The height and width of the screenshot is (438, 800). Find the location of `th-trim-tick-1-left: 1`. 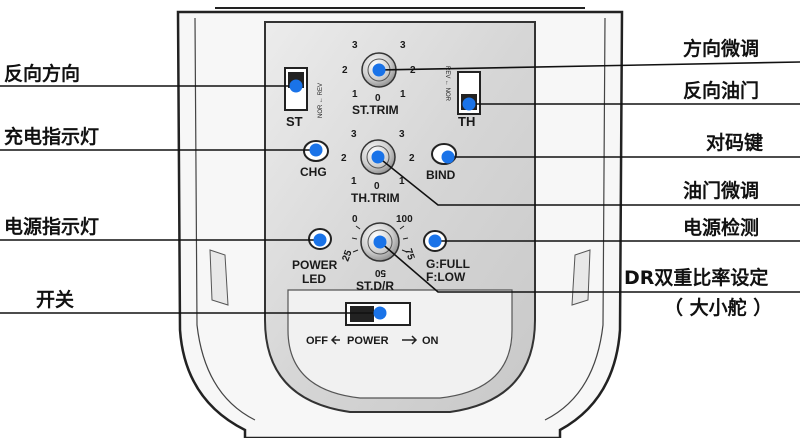

th-trim-tick-1-left: 1 is located at coordinates (354, 181).